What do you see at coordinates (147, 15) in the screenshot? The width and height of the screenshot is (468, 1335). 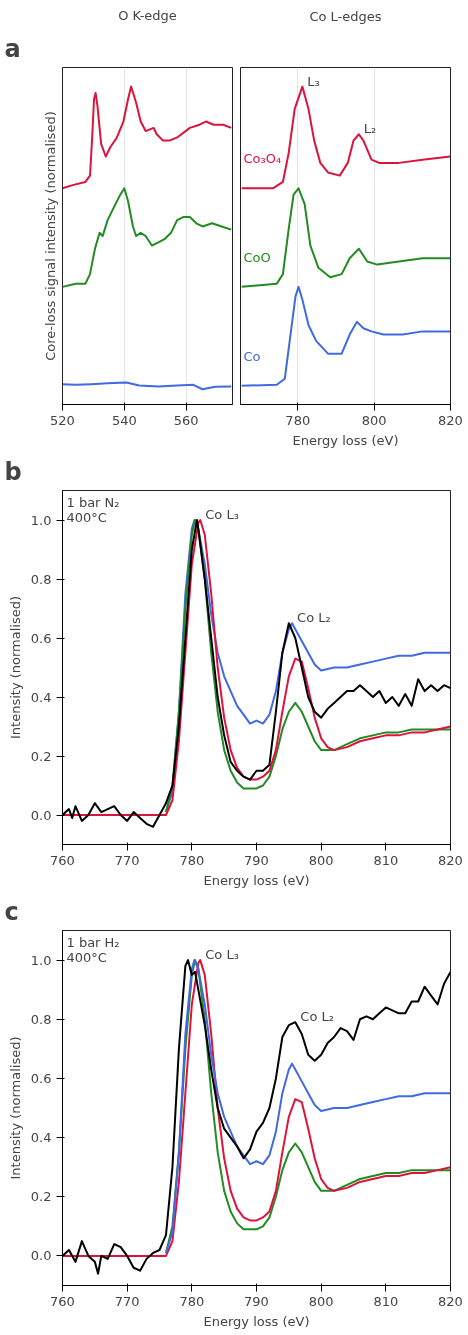 I see `chart-title: O K-edge` at bounding box center [147, 15].